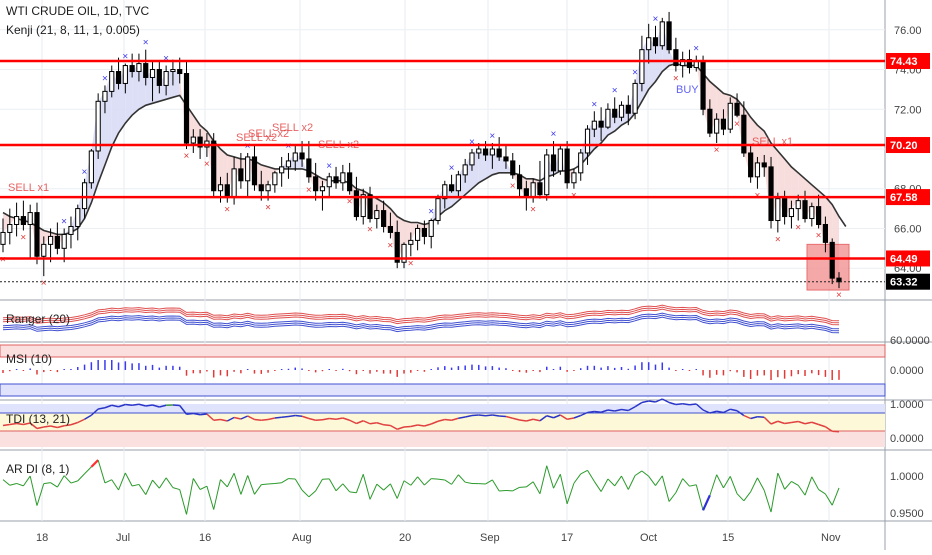 This screenshot has height=555, width=932. What do you see at coordinates (38, 419) in the screenshot?
I see `tdi-pane-label: TDI (13, 21)` at bounding box center [38, 419].